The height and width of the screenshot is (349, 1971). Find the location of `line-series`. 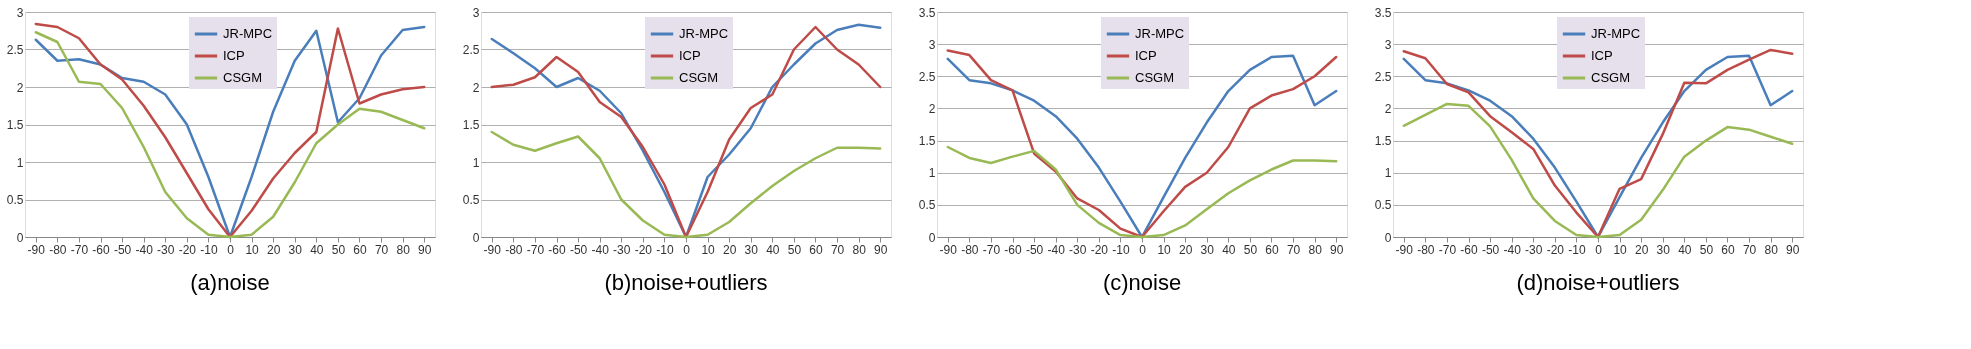

line-series is located at coordinates (1598, 170).